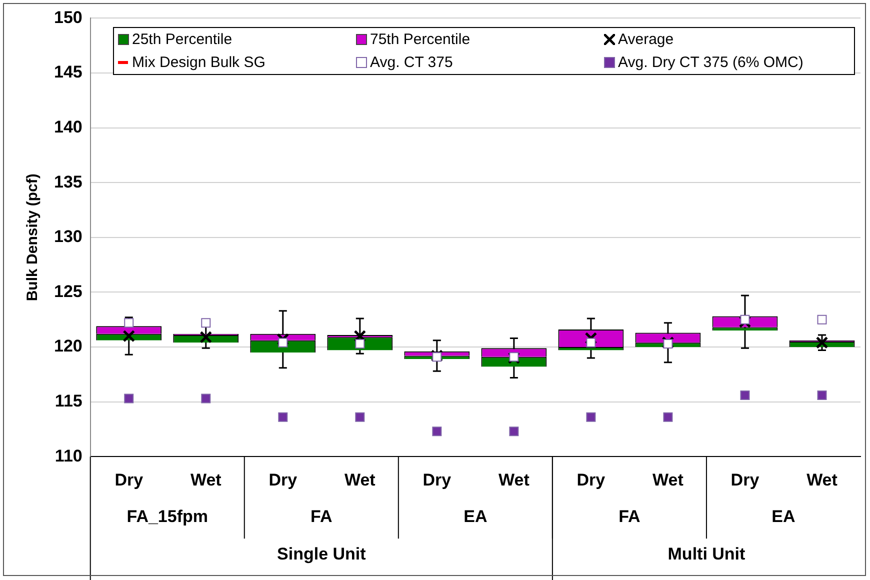 Image resolution: width=870 pixels, height=580 pixels. What do you see at coordinates (68, 72) in the screenshot?
I see `y-tick-label: 145` at bounding box center [68, 72].